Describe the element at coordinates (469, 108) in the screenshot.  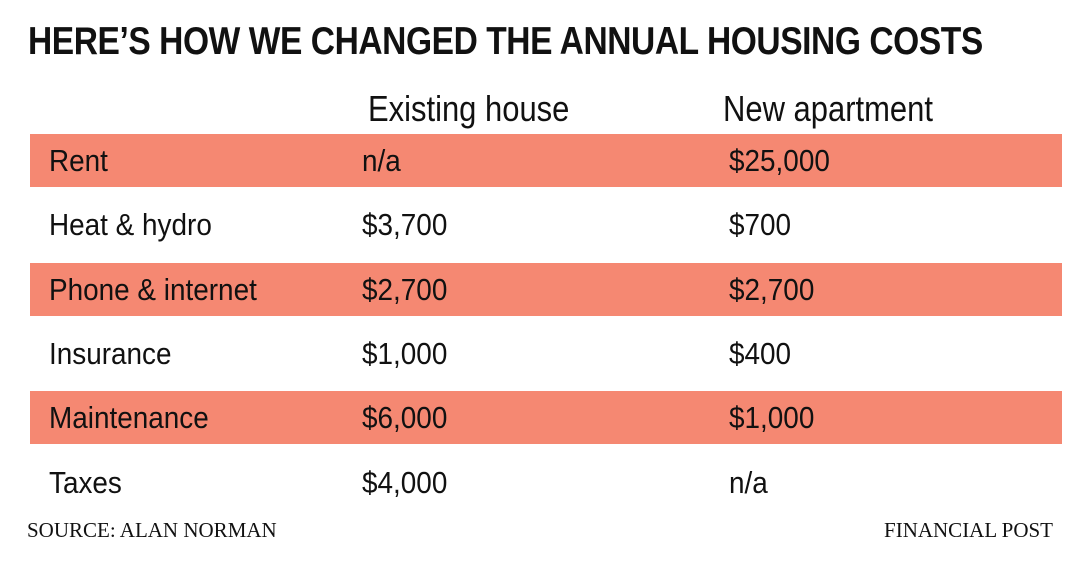
I see `column-header-existing-house: Existing house` at that location.